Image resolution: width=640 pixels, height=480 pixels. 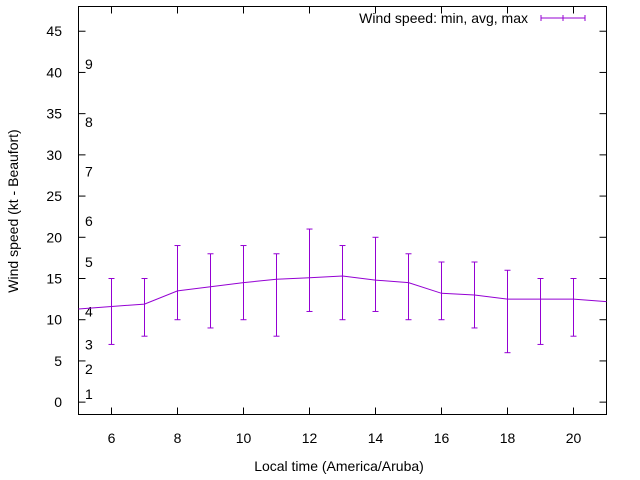 I want to click on beaufort-label: 8, so click(x=89, y=122).